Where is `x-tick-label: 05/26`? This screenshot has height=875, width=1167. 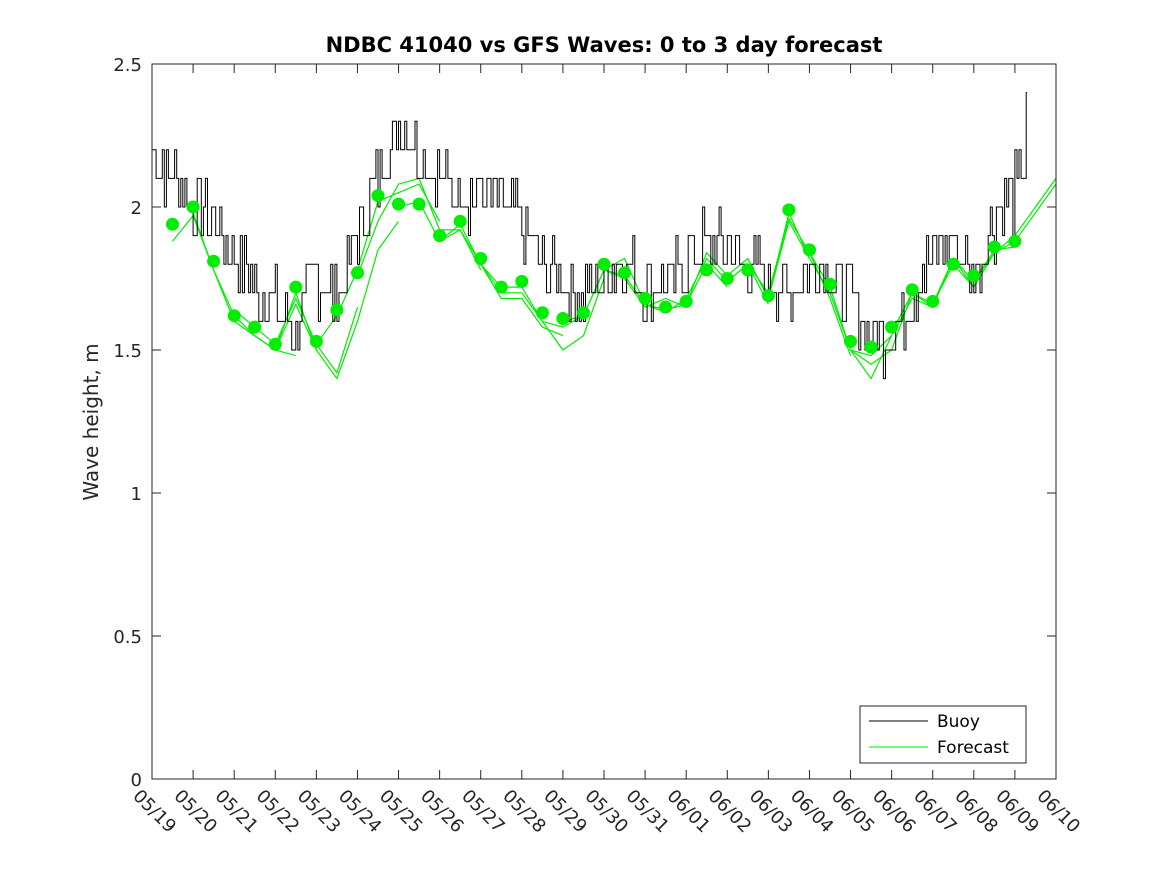
x-tick-label: 05/26 is located at coordinates (442, 812).